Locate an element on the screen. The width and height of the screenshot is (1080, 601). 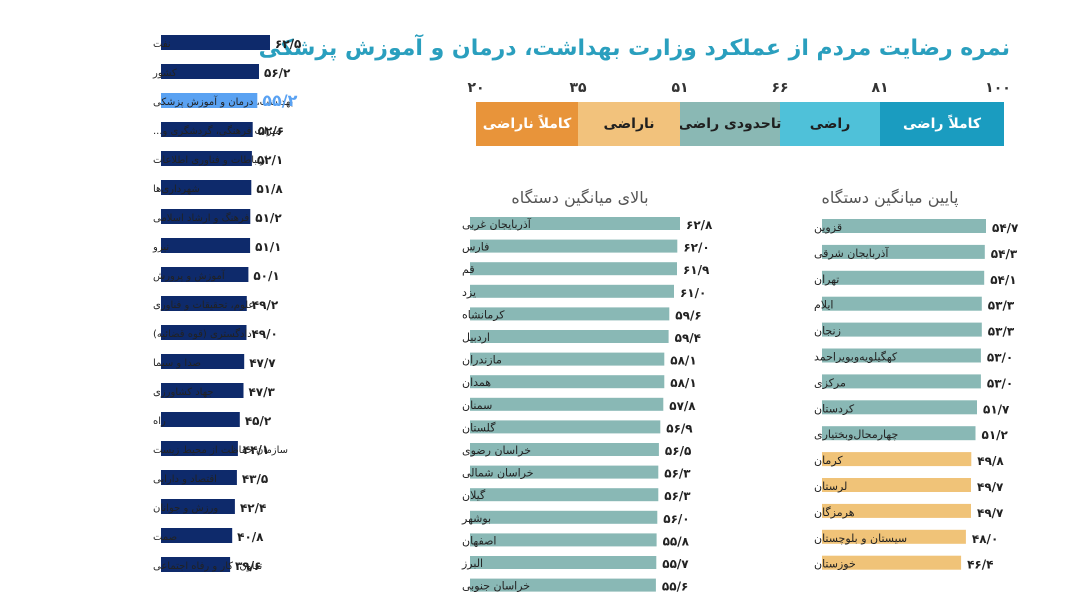
below-average-title: پایین میانگین دستگاه is located at coordinates (890, 197).